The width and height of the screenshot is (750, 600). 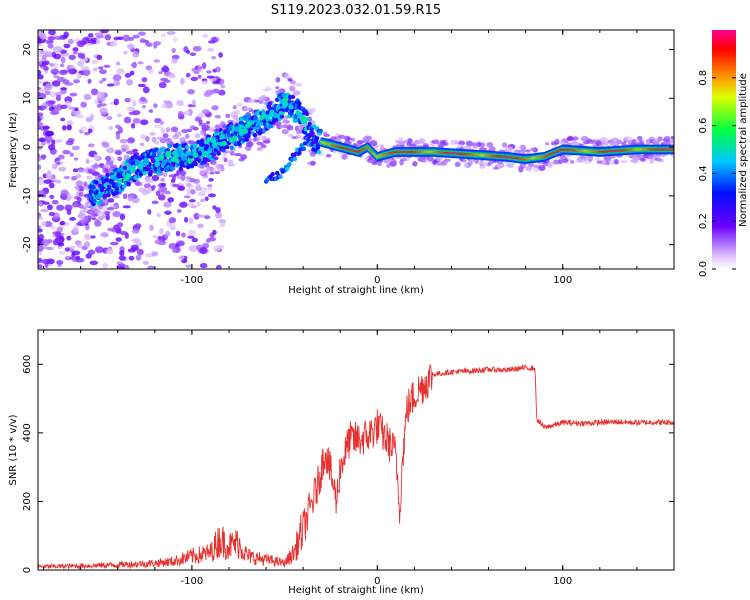 I want to click on colorbar-tick-label: 0.6, so click(x=703, y=126).